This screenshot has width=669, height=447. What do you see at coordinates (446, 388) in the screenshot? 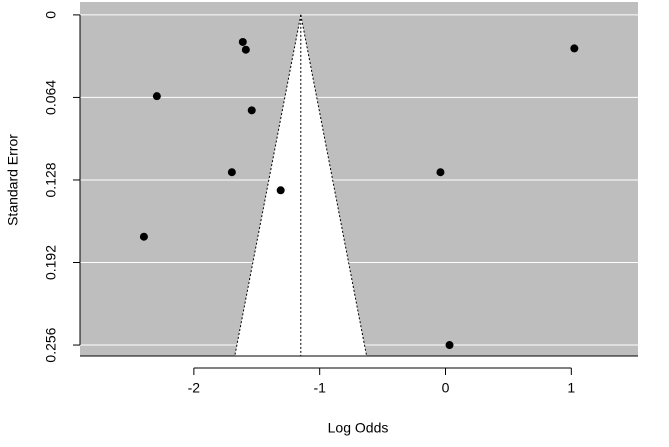
I see `x-tick-label: 0` at bounding box center [446, 388].